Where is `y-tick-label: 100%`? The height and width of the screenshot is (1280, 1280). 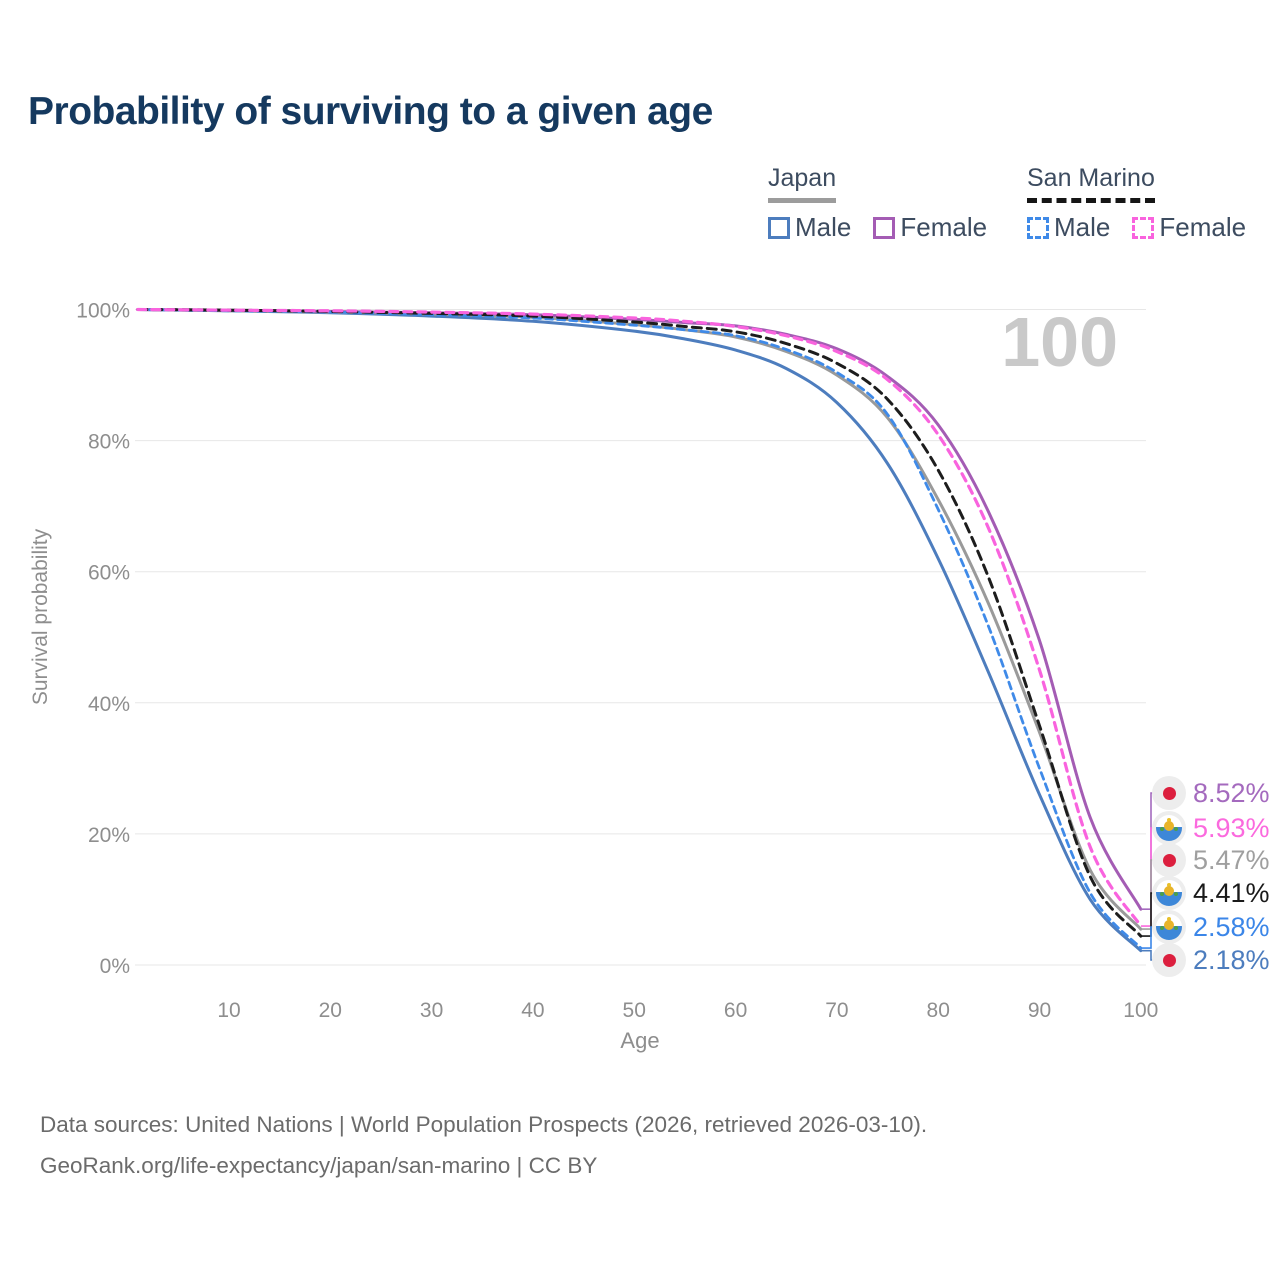
y-tick-label: 100% is located at coordinates (103, 311).